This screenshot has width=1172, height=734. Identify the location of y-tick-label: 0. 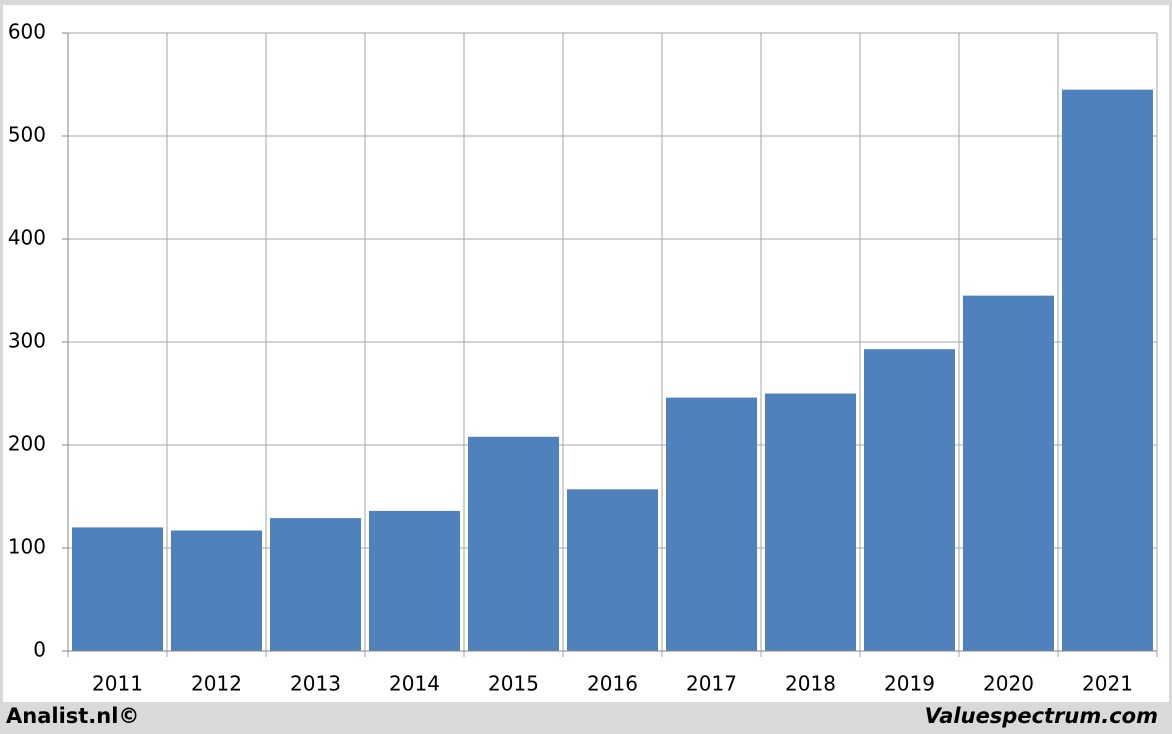
(39, 650).